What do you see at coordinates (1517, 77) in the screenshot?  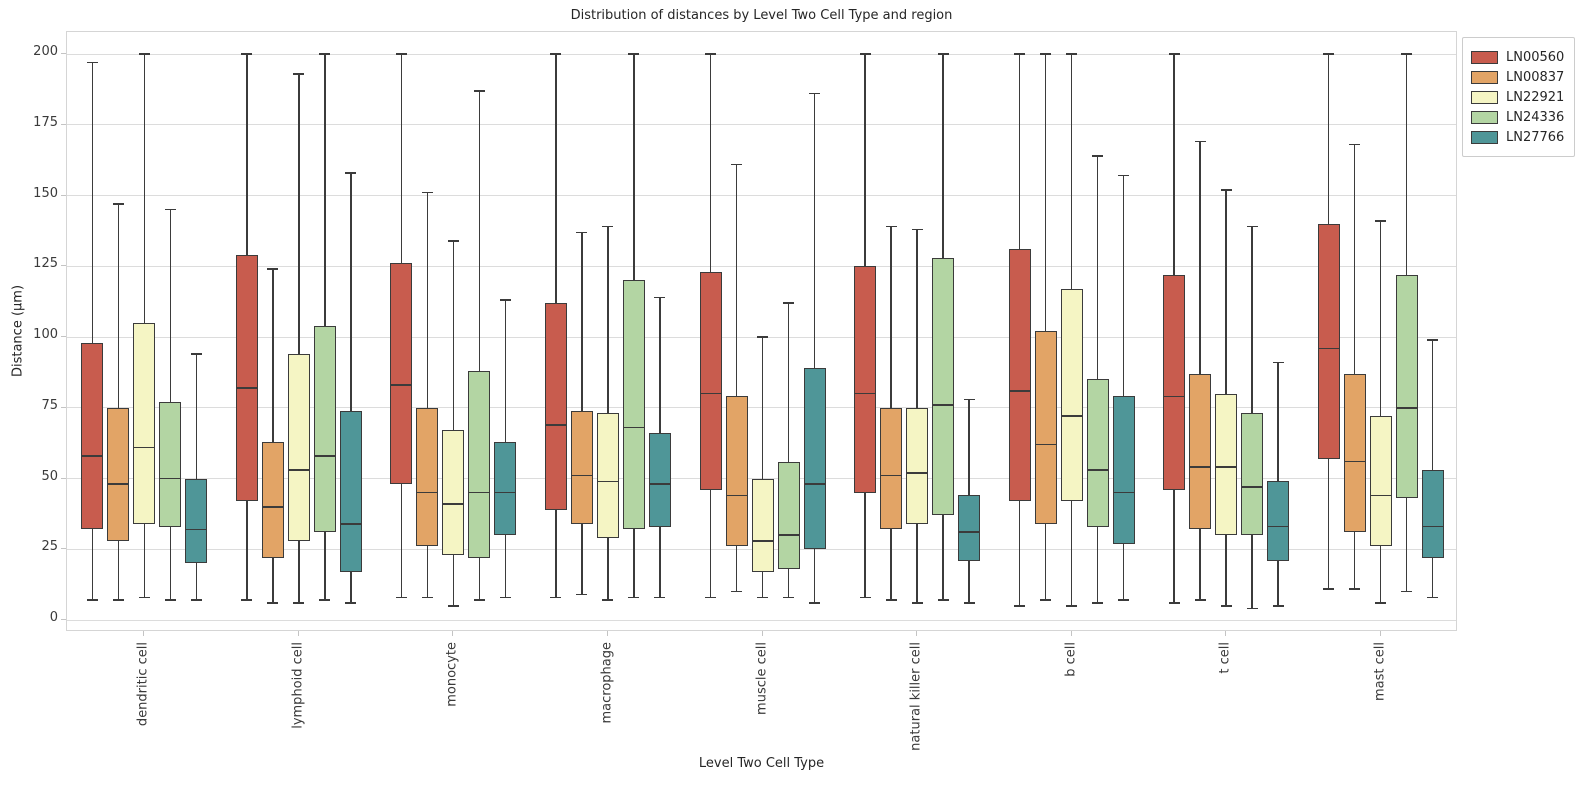 I see `legend-item: LN00837` at bounding box center [1517, 77].